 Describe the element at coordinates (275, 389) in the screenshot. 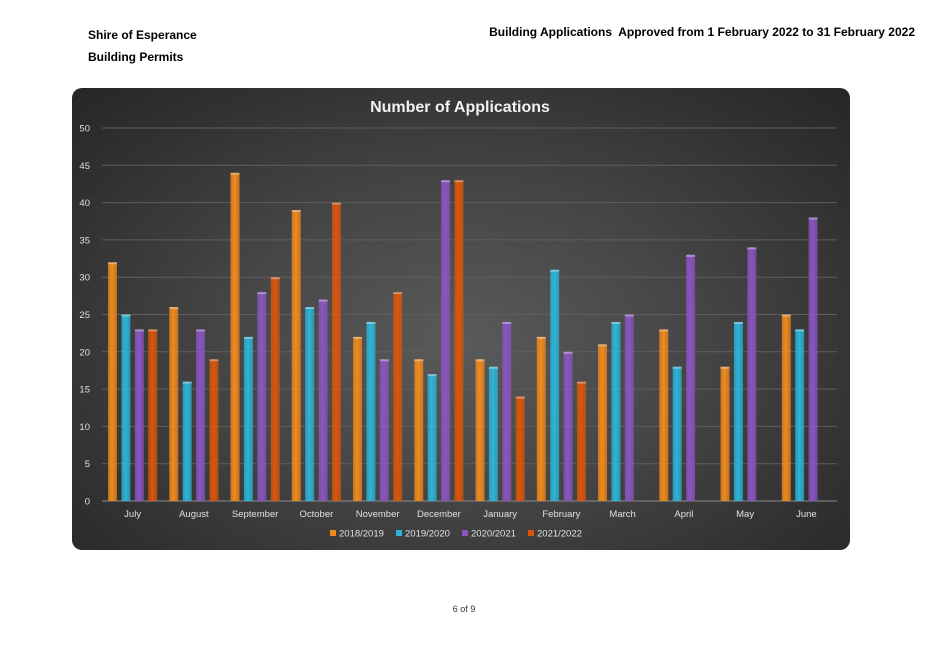

I see `bar-september-2021-2022` at that location.